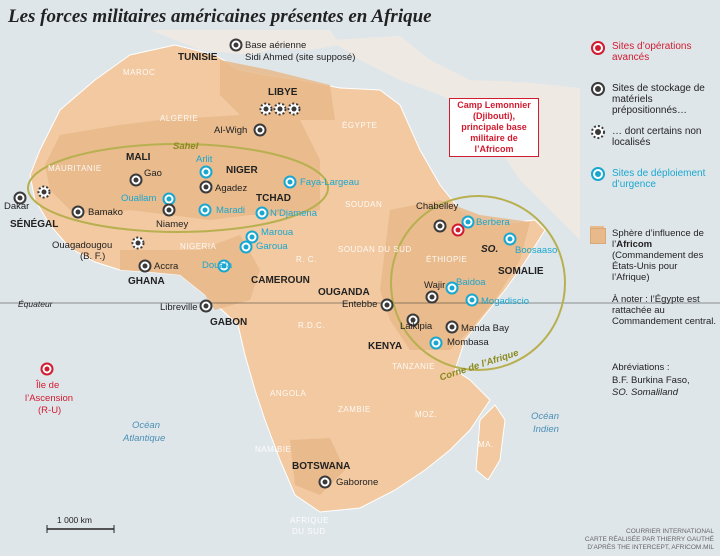  What do you see at coordinates (198, 57) in the screenshot?
I see `label-tunisie: TUNISIE` at bounding box center [198, 57].